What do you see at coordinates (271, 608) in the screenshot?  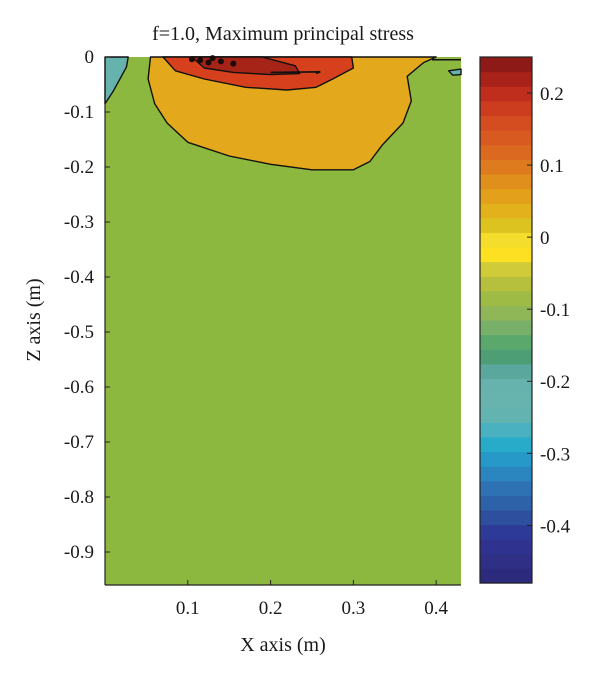 I see `x-tick-label-1: 0.2` at bounding box center [271, 608].